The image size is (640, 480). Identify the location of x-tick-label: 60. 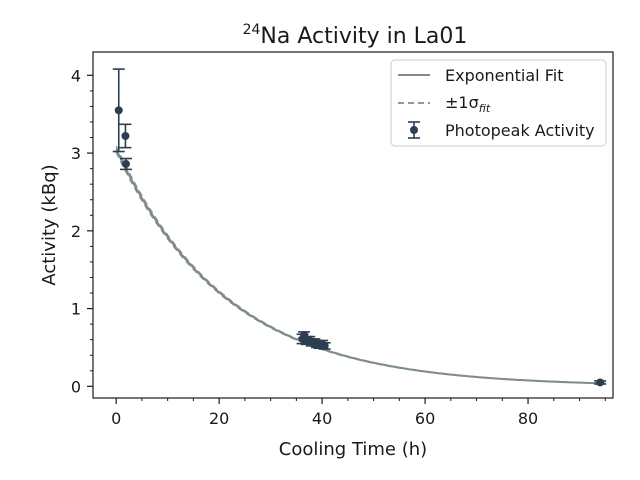
(425, 418).